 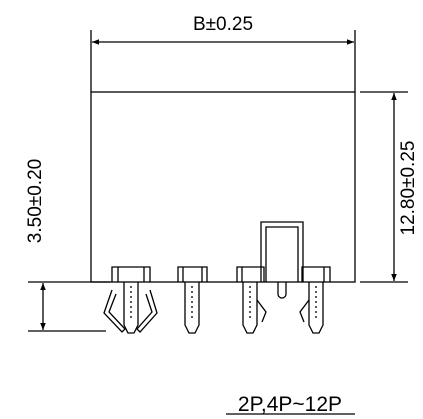 I want to click on variant-label: 2P,4P~12P, so click(x=290, y=404).